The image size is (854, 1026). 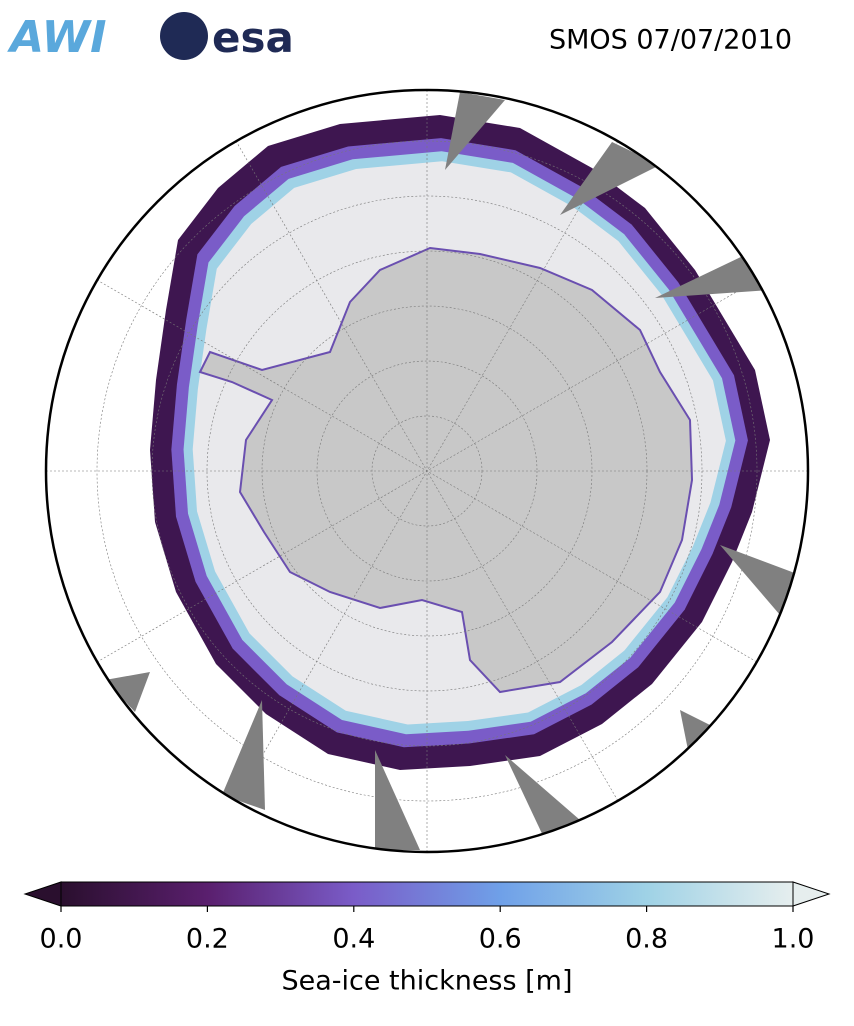 I want to click on title: SMOS 07/07/2010, so click(x=670, y=40).